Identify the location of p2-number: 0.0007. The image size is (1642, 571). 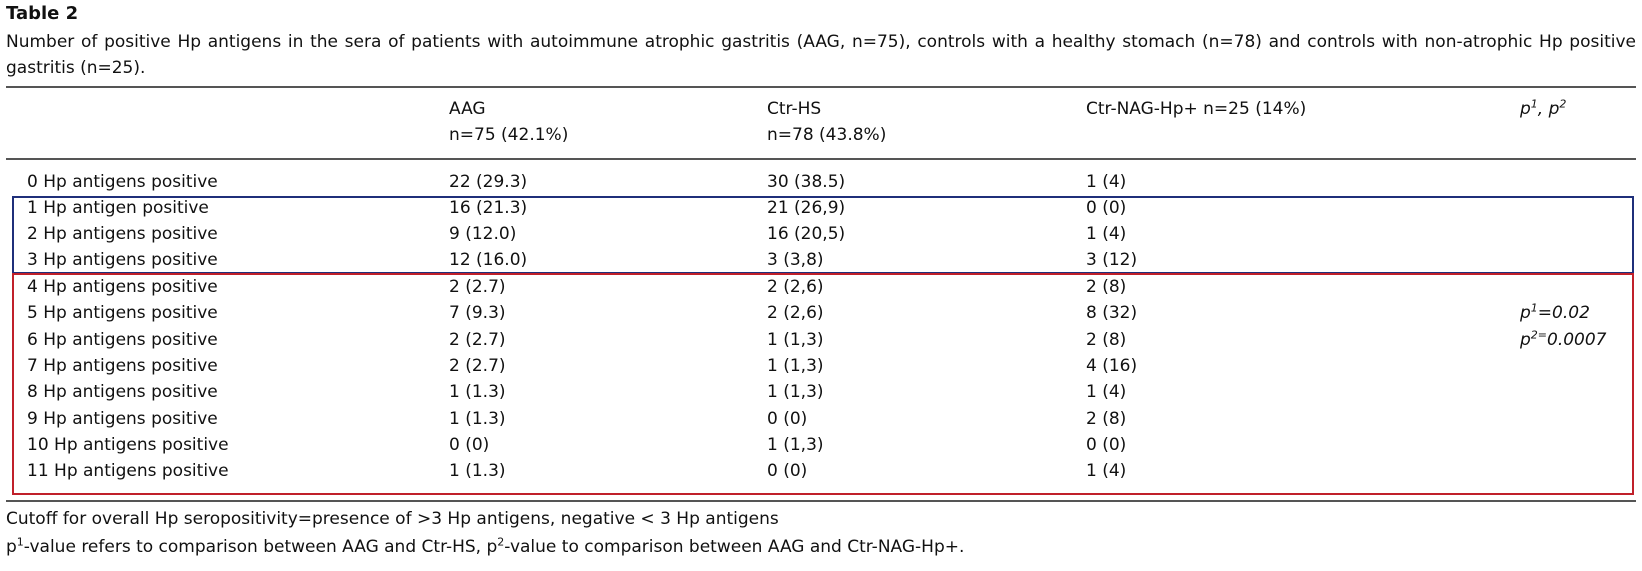
(1577, 340).